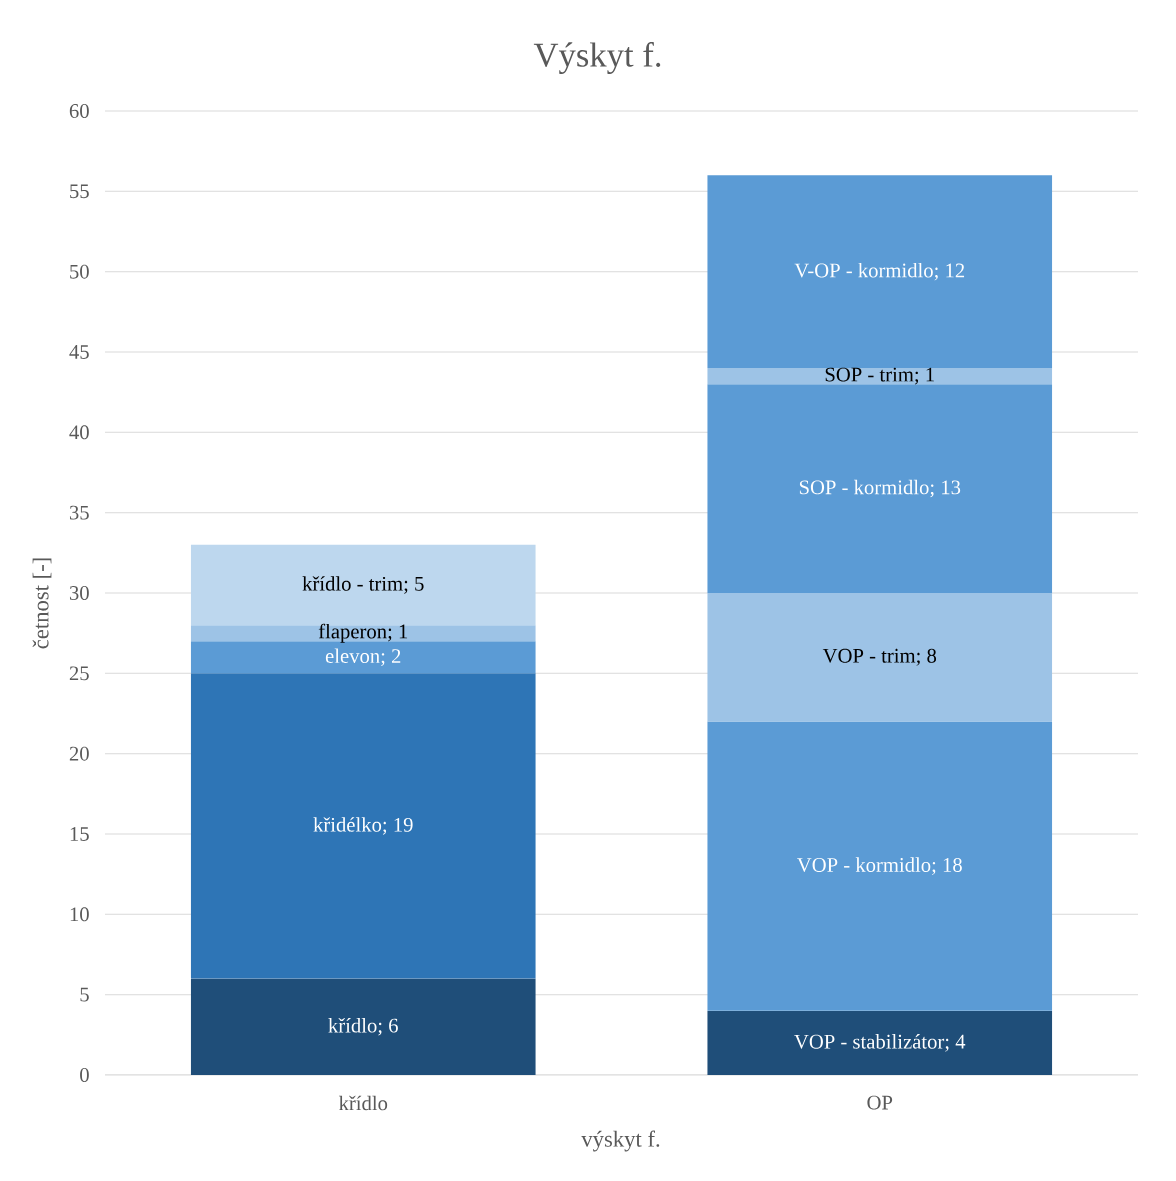  I want to click on data-label: křídlo; 6, so click(363, 1027).